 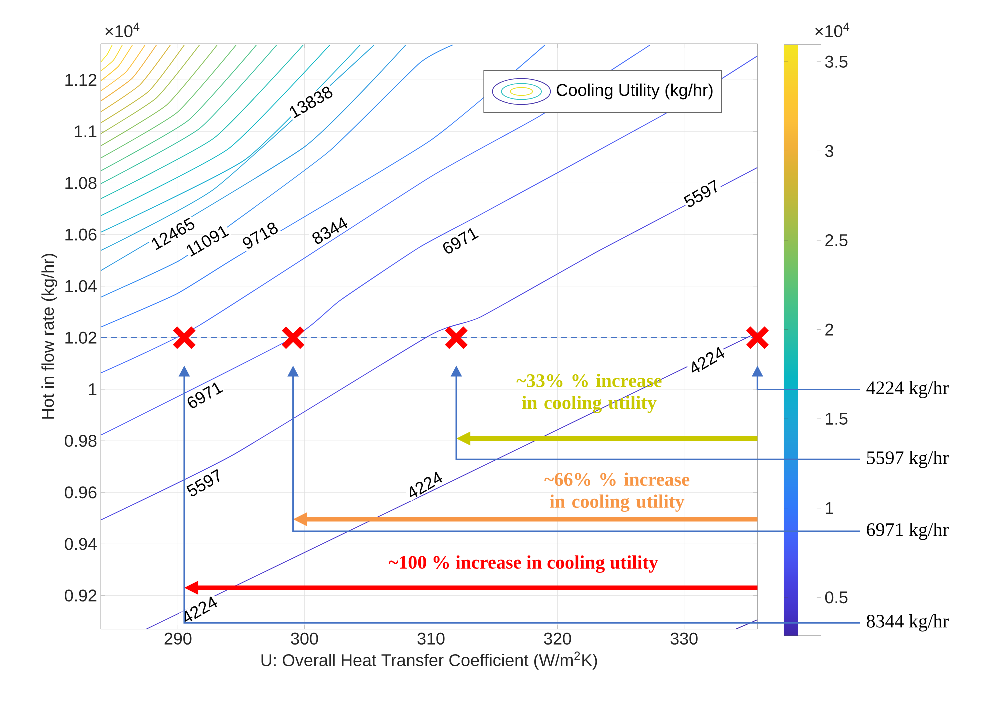 What do you see at coordinates (907, 389) in the screenshot?
I see `text: 4224 kg/hr` at bounding box center [907, 389].